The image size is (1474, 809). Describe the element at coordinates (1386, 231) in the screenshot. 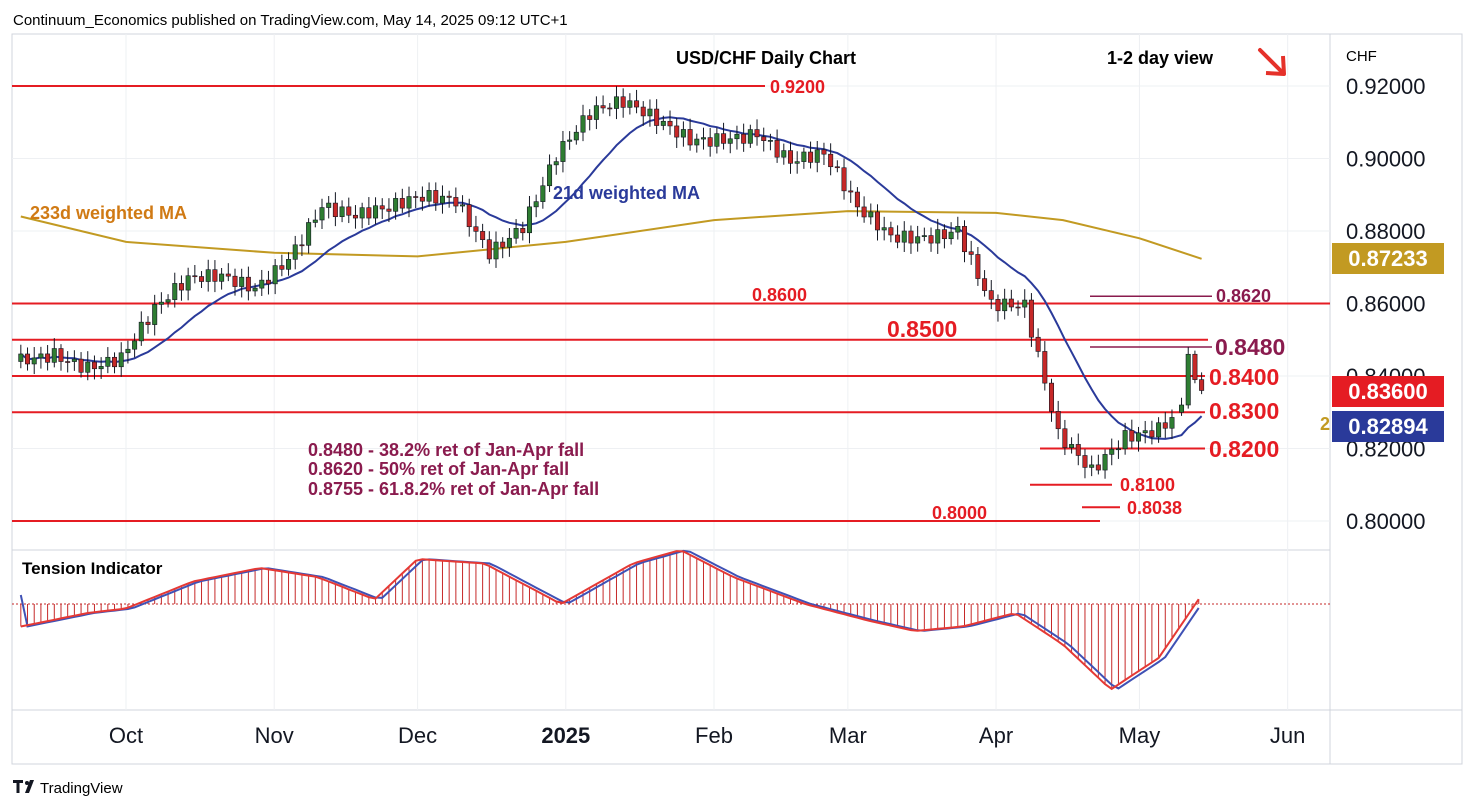

I see `price-tick-0.88000: 0.88000` at that location.